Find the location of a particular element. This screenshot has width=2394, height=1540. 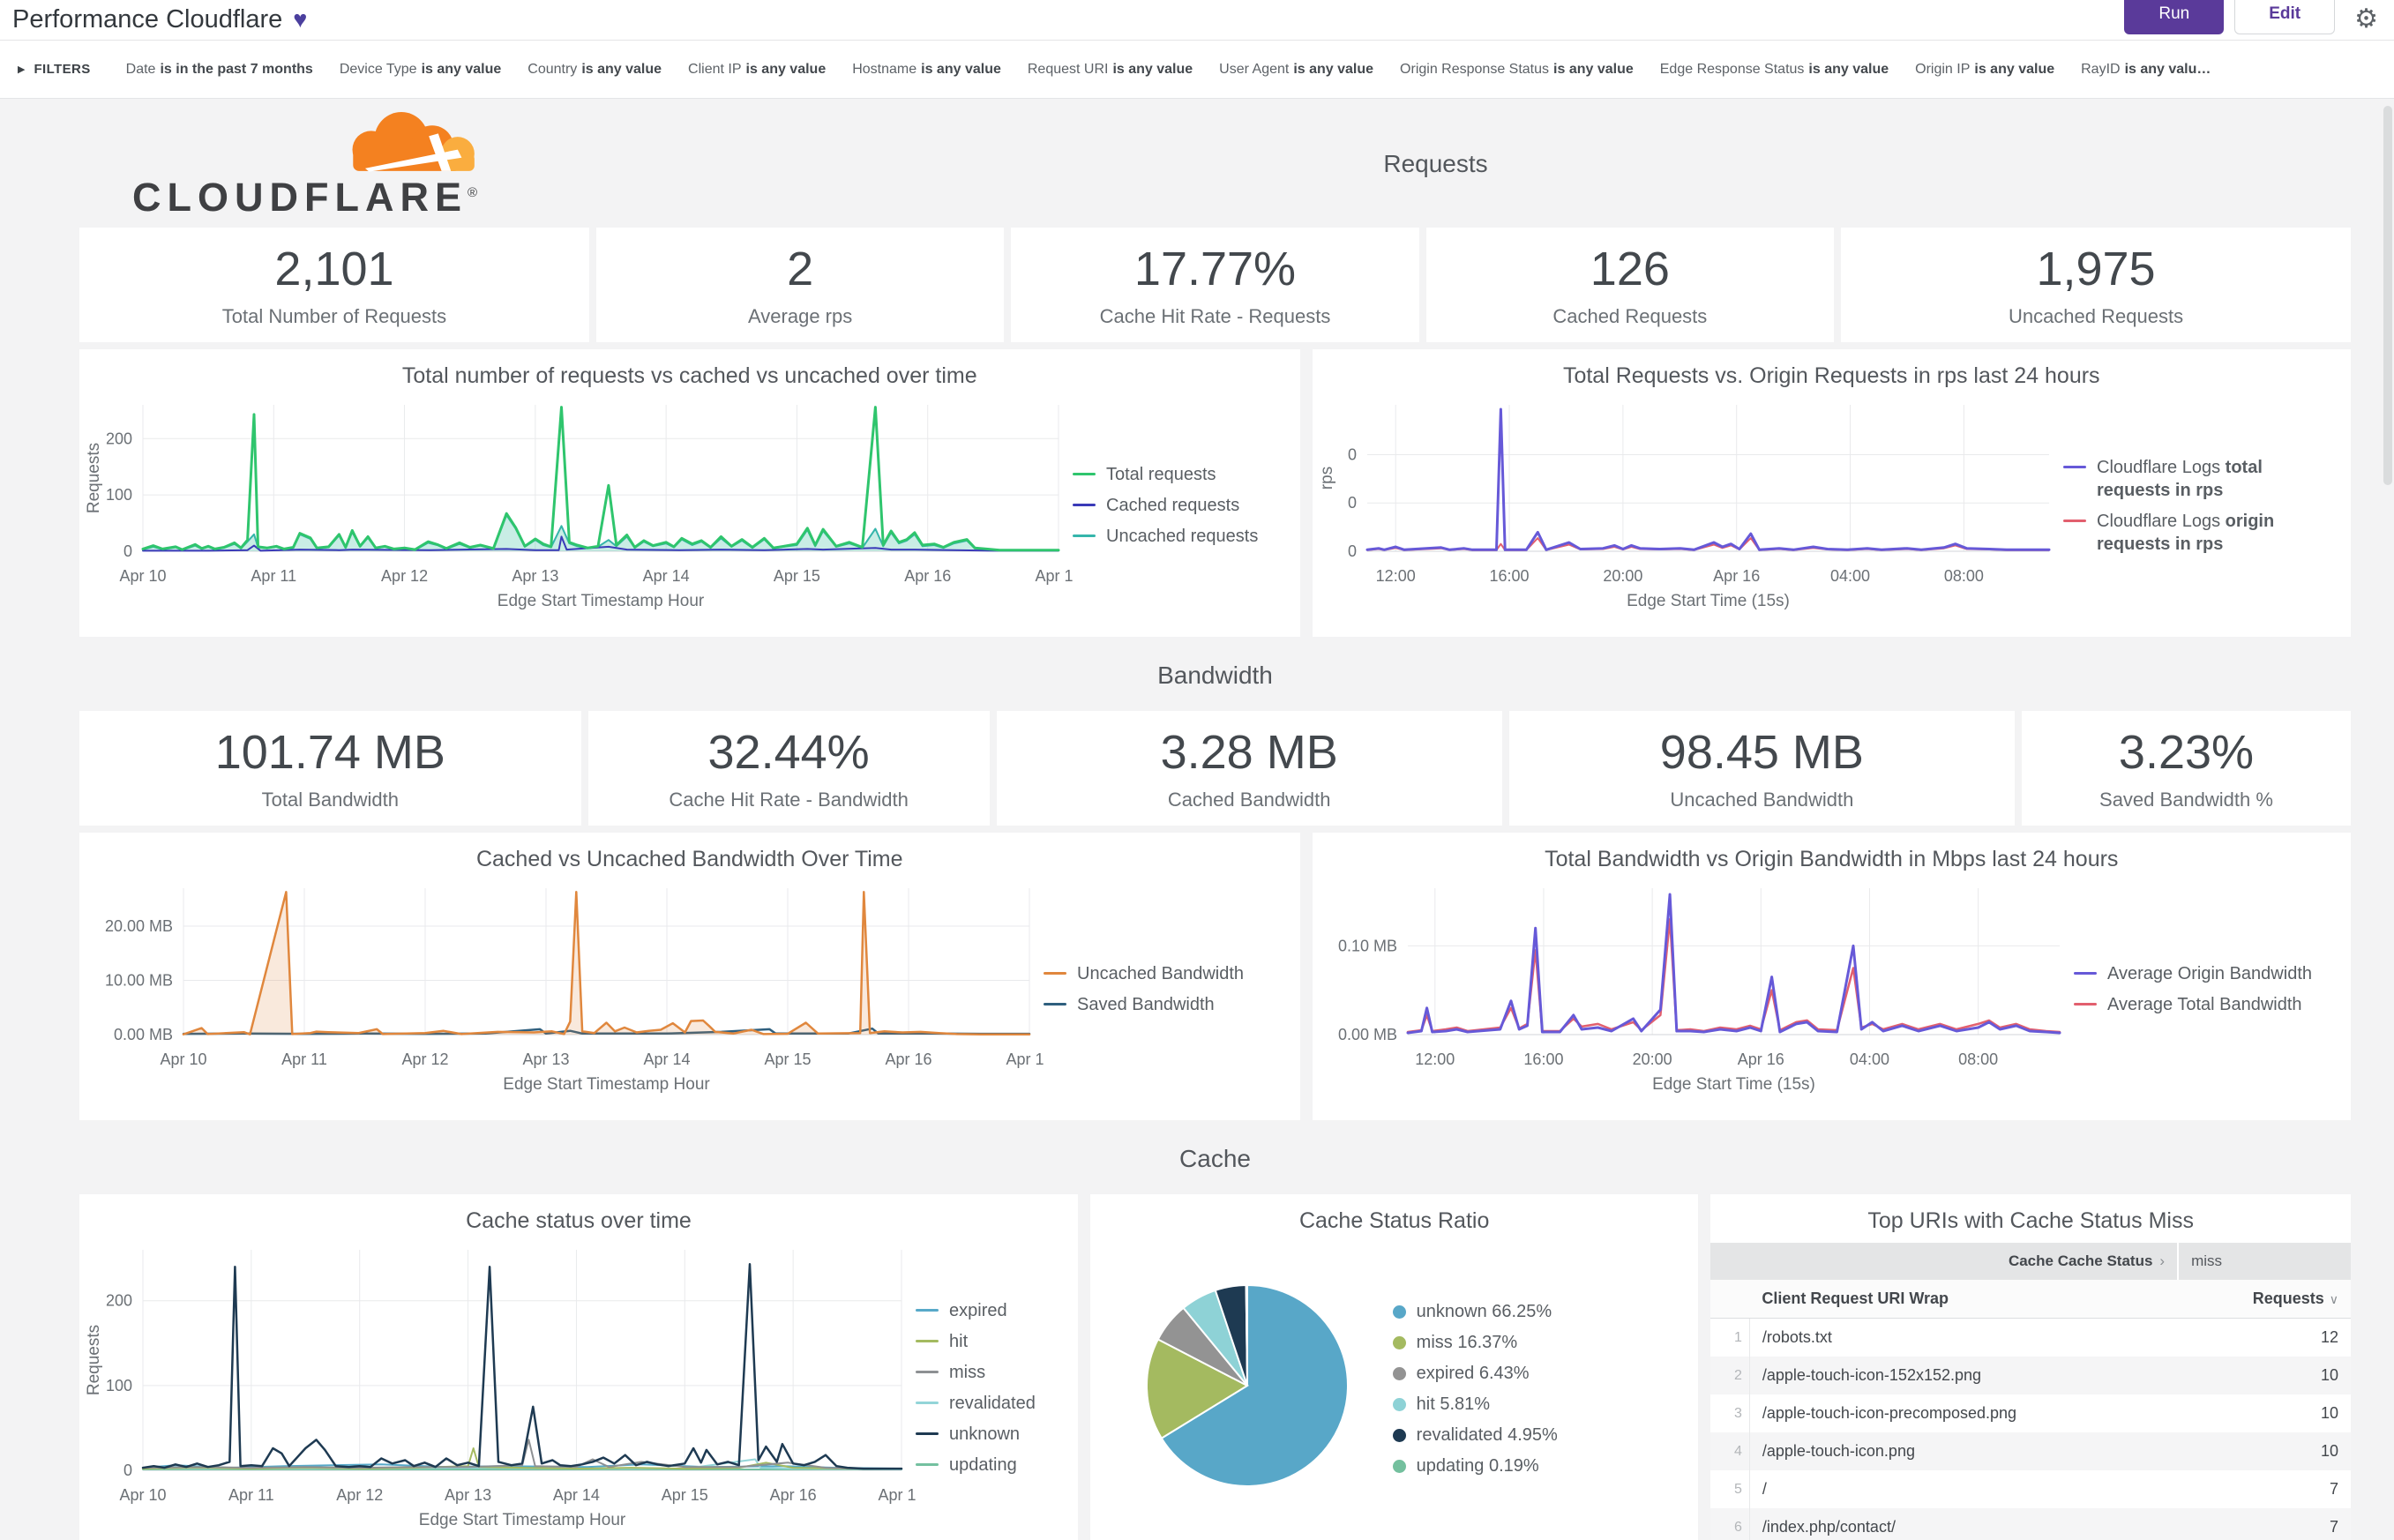

filter-hostname: Hostname is any value is located at coordinates (926, 70).